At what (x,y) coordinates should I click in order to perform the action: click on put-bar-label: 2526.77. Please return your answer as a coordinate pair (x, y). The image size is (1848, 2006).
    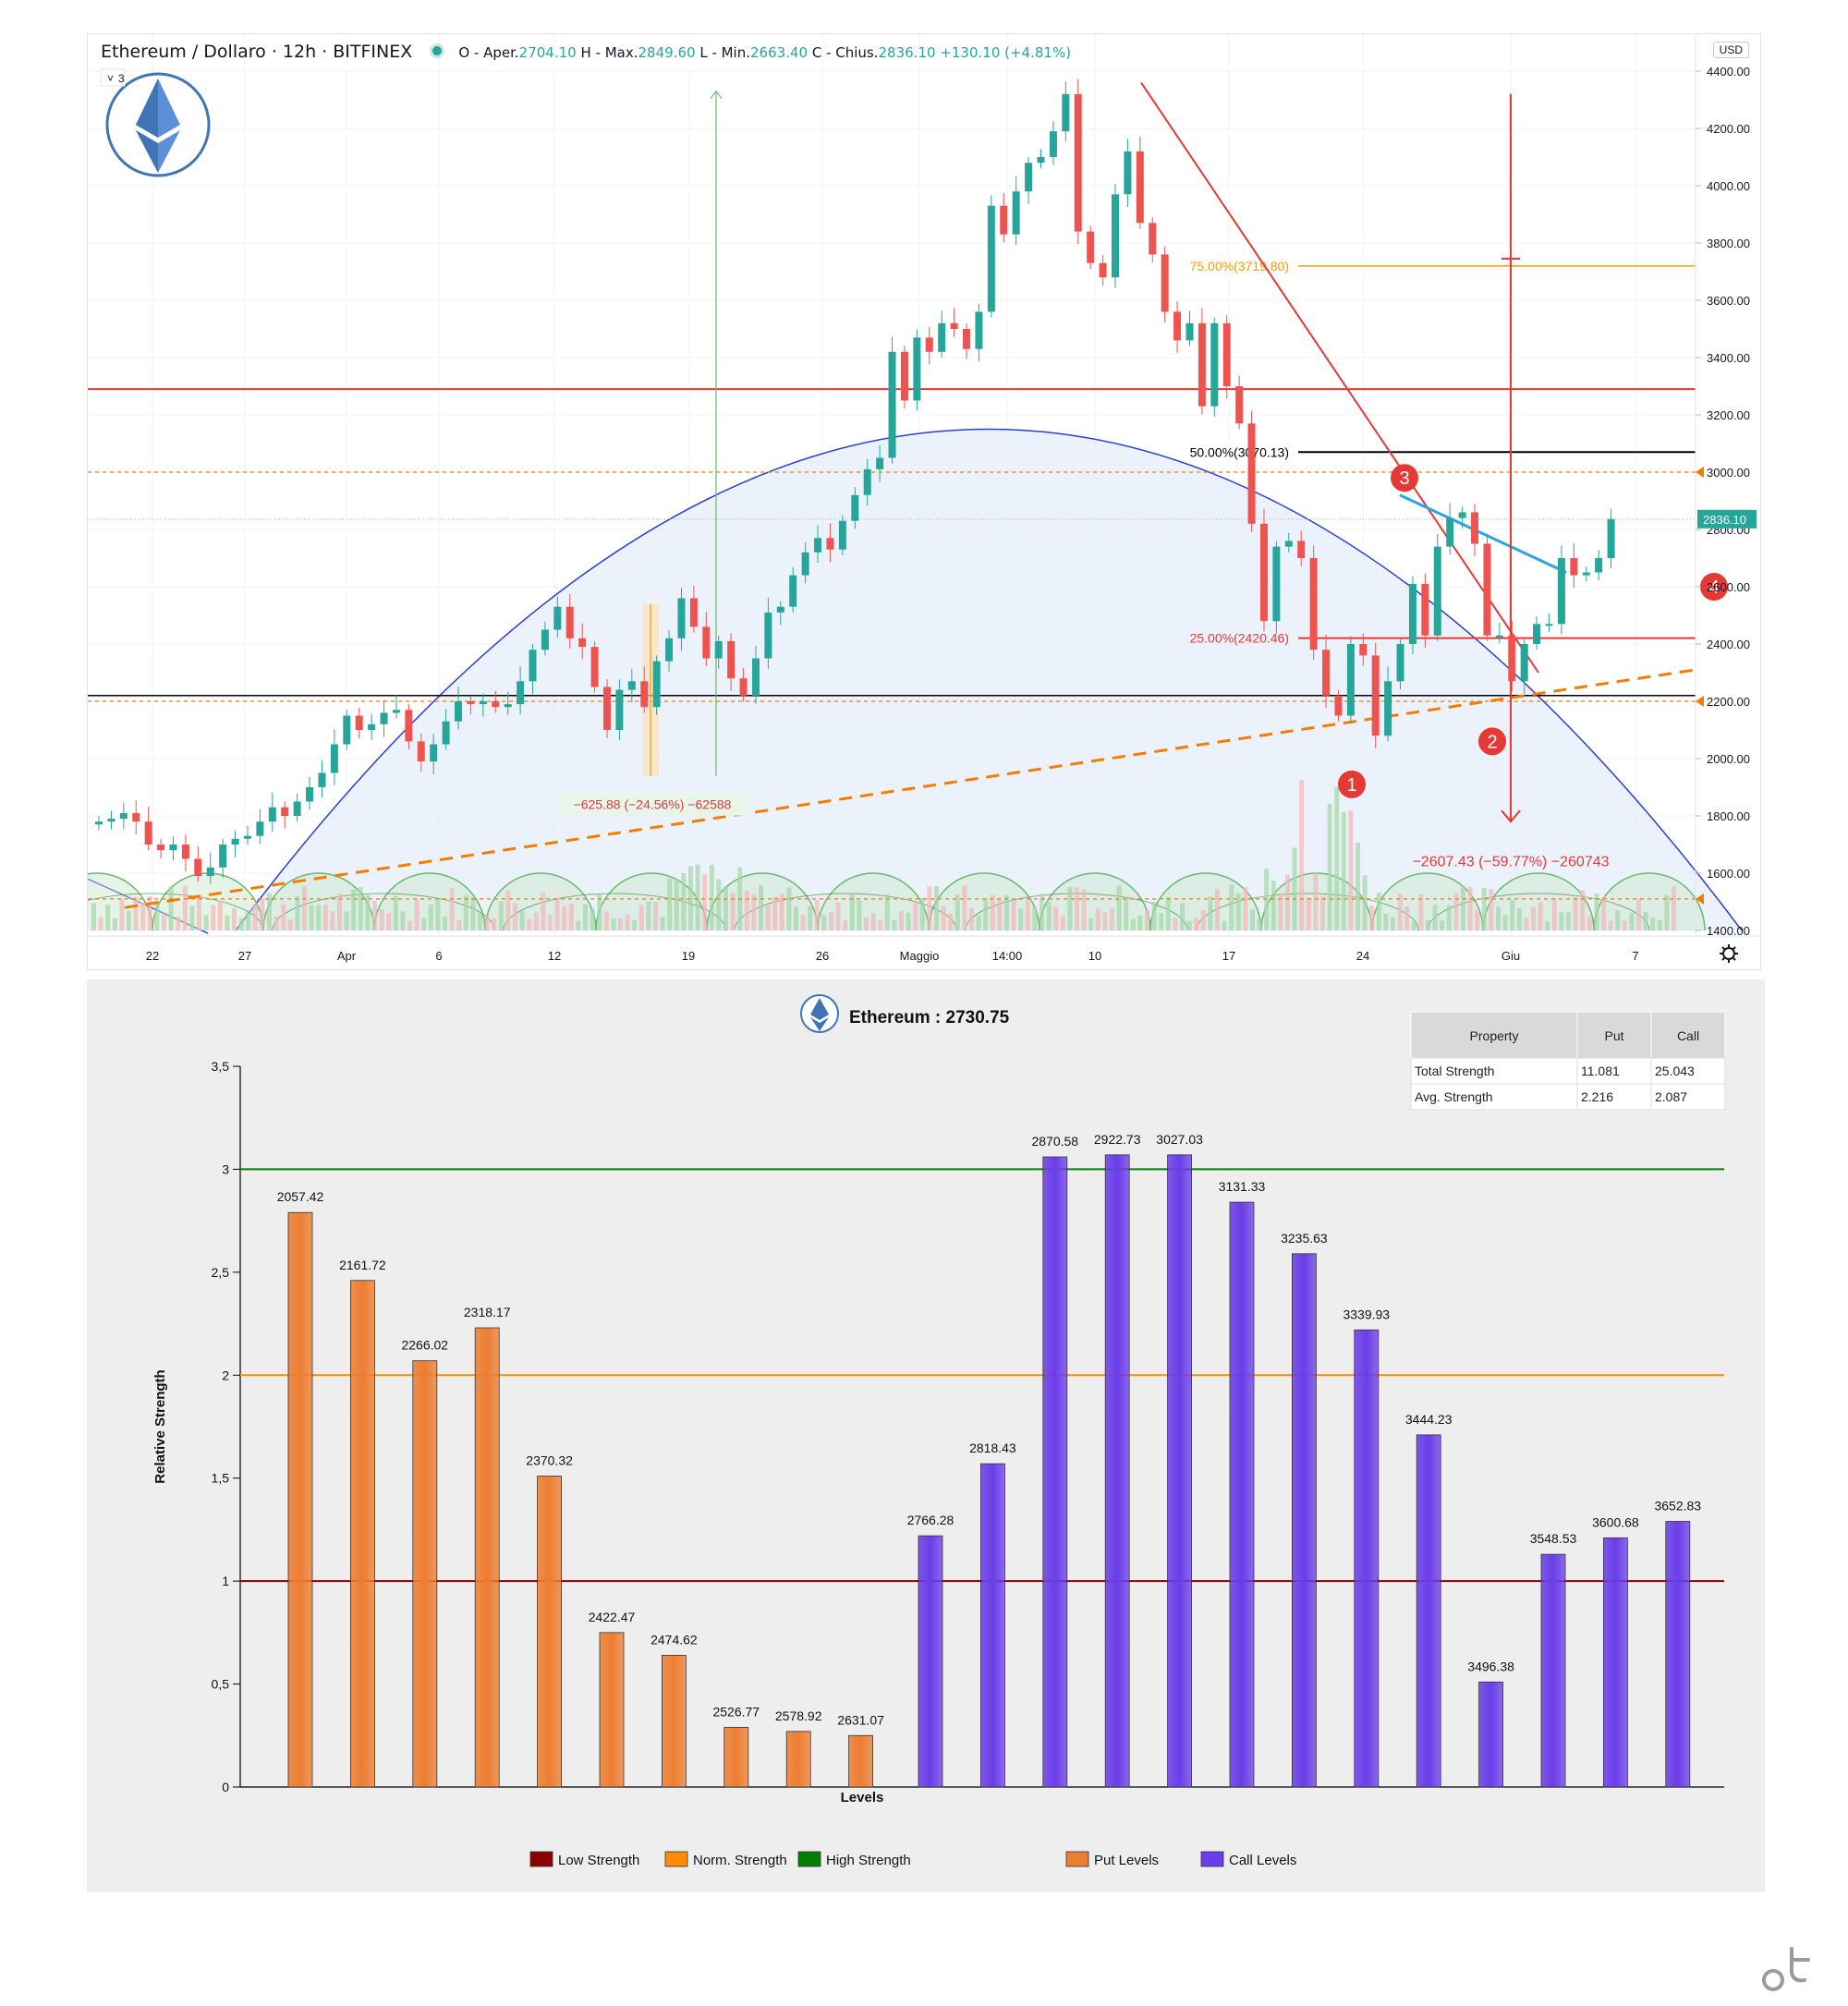
    Looking at the image, I should click on (736, 1711).